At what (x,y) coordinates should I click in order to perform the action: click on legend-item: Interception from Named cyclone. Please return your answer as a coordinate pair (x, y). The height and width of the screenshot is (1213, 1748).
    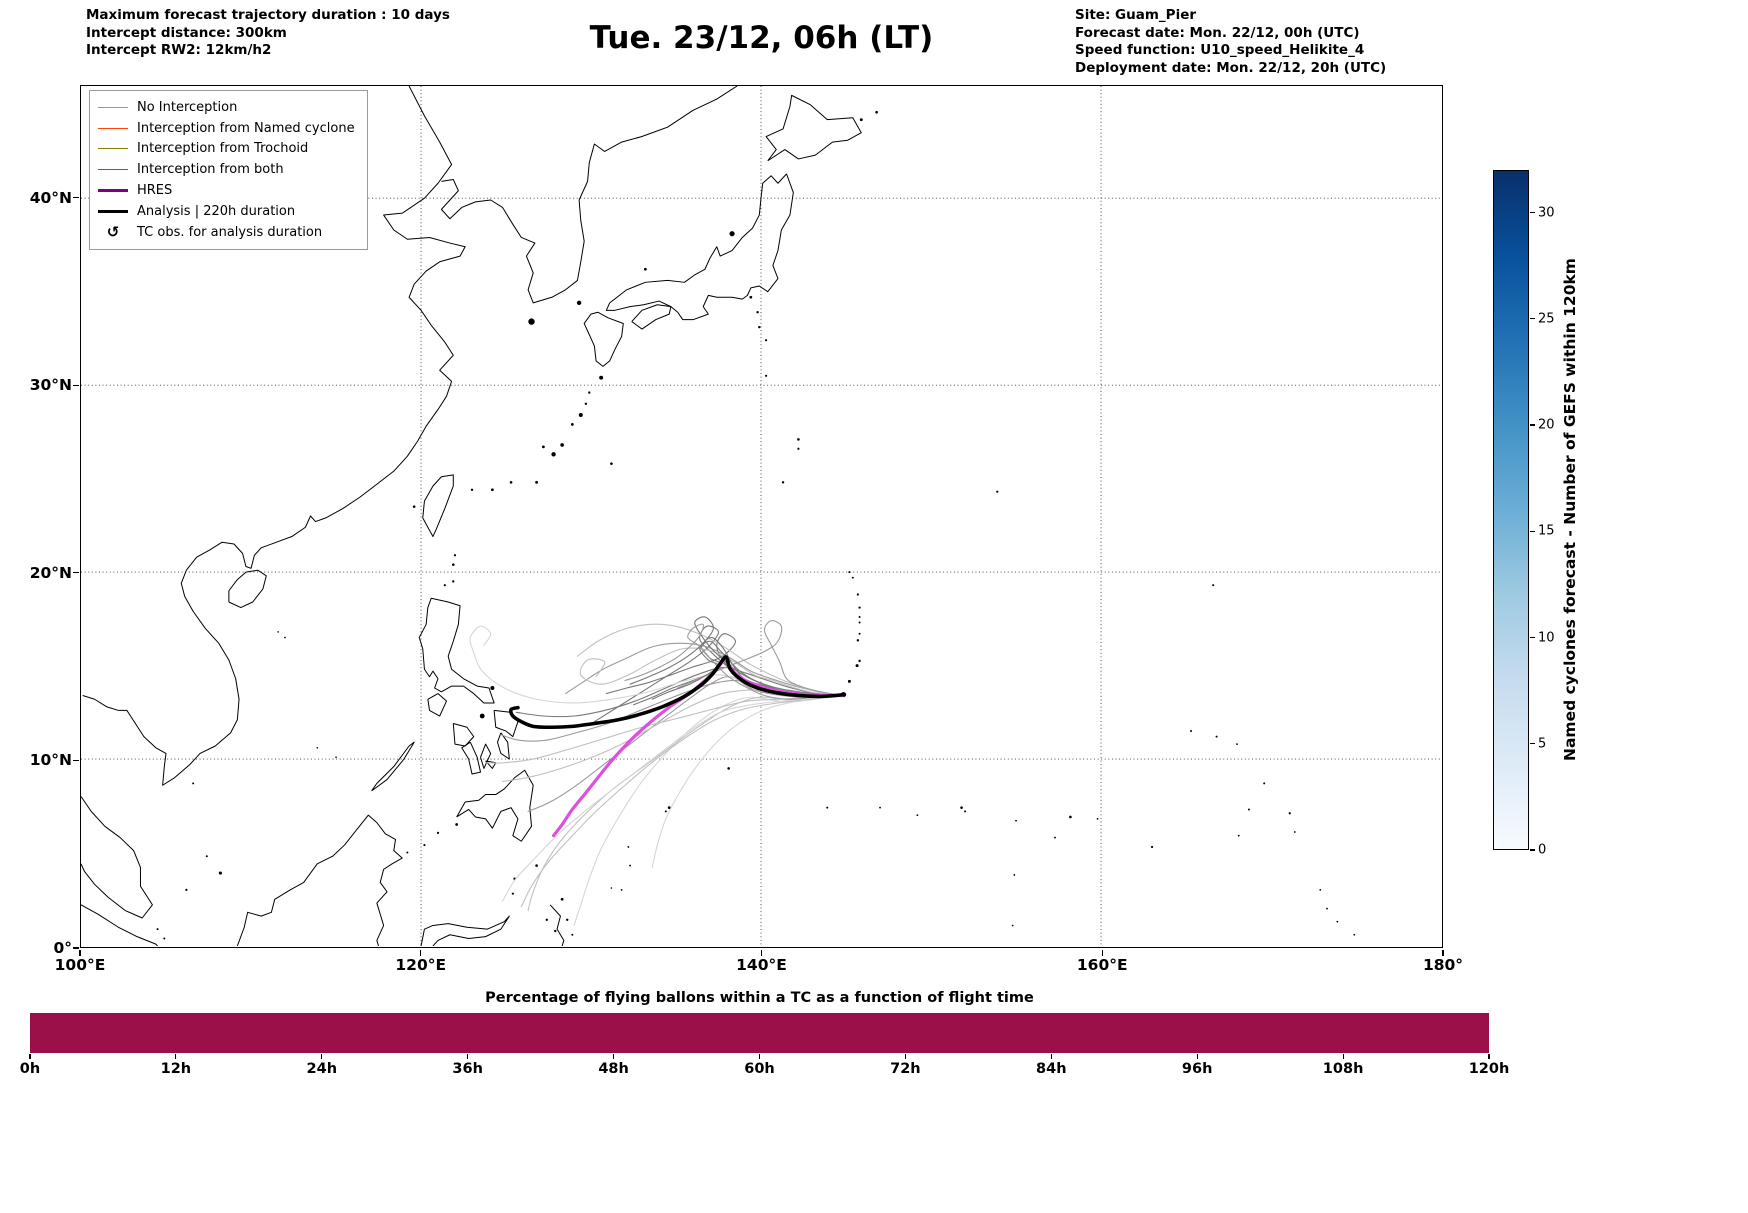
    Looking at the image, I should click on (226, 128).